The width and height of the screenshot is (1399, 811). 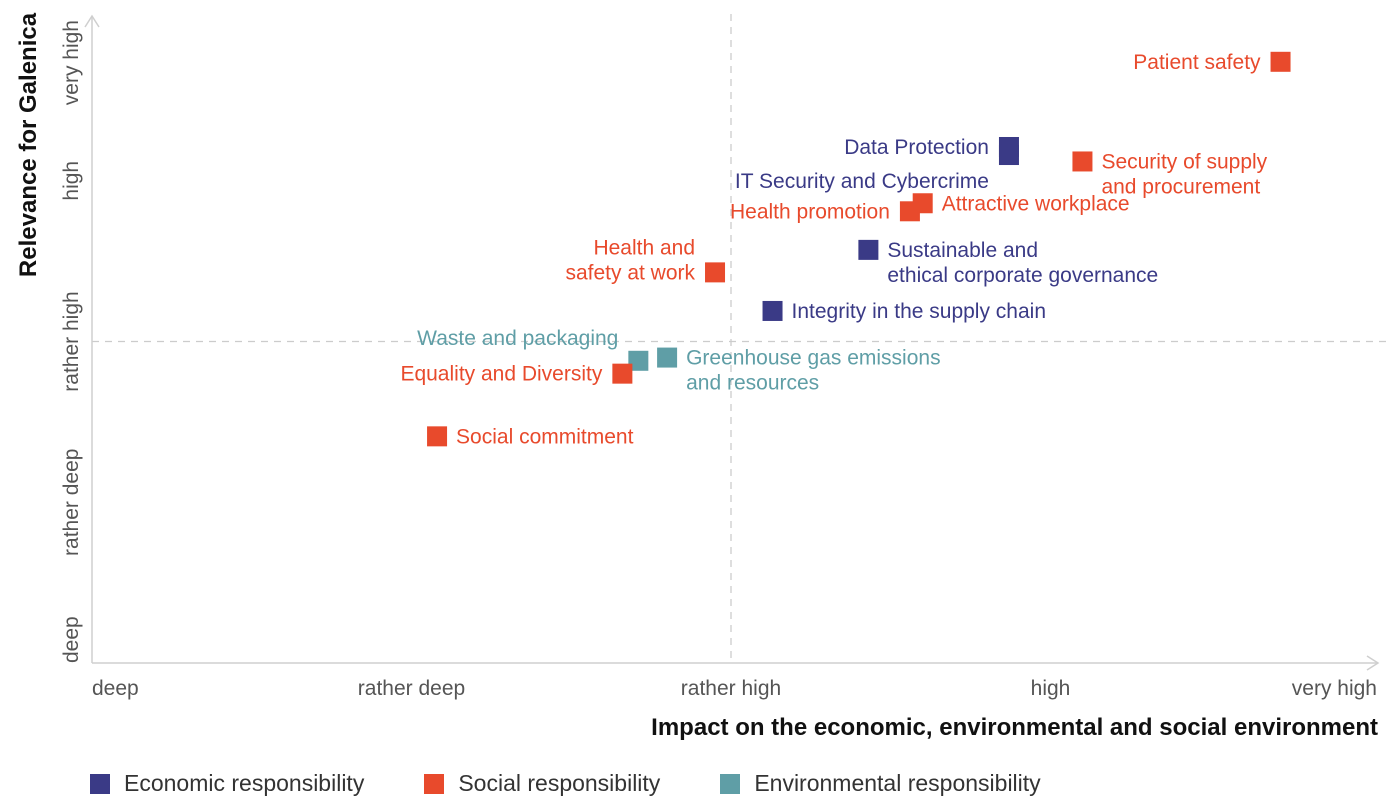 I want to click on y-tick-label: rather deep, so click(x=71, y=502).